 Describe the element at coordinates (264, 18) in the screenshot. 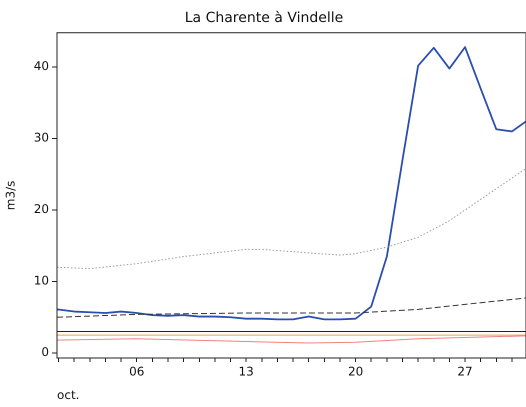

I see `chart-title: La Charente à Vindelle` at that location.